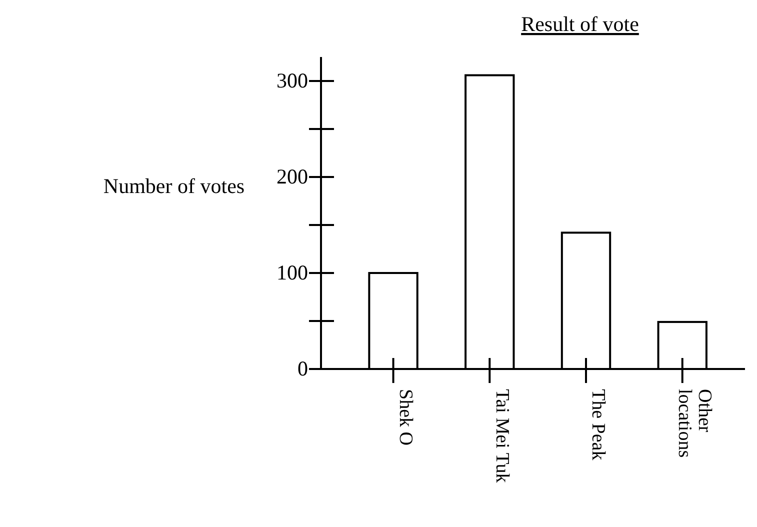 Image resolution: width=757 pixels, height=527 pixels. What do you see at coordinates (598, 425) in the screenshot?
I see `x-tick-label: The Peak` at bounding box center [598, 425].